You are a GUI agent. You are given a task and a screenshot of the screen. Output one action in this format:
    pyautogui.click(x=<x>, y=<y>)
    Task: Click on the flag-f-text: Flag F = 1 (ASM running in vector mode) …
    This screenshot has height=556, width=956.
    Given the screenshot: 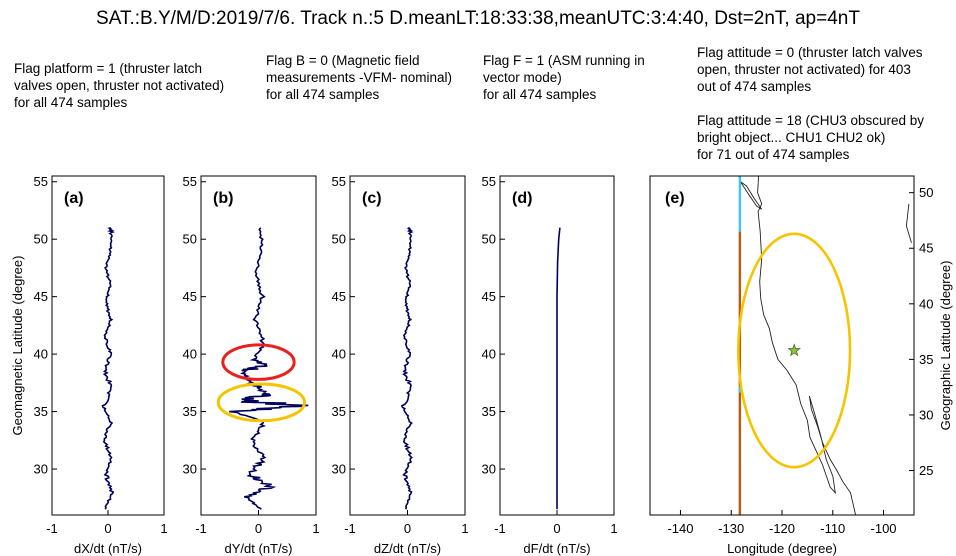 What is the action you would take?
    pyautogui.click(x=564, y=77)
    